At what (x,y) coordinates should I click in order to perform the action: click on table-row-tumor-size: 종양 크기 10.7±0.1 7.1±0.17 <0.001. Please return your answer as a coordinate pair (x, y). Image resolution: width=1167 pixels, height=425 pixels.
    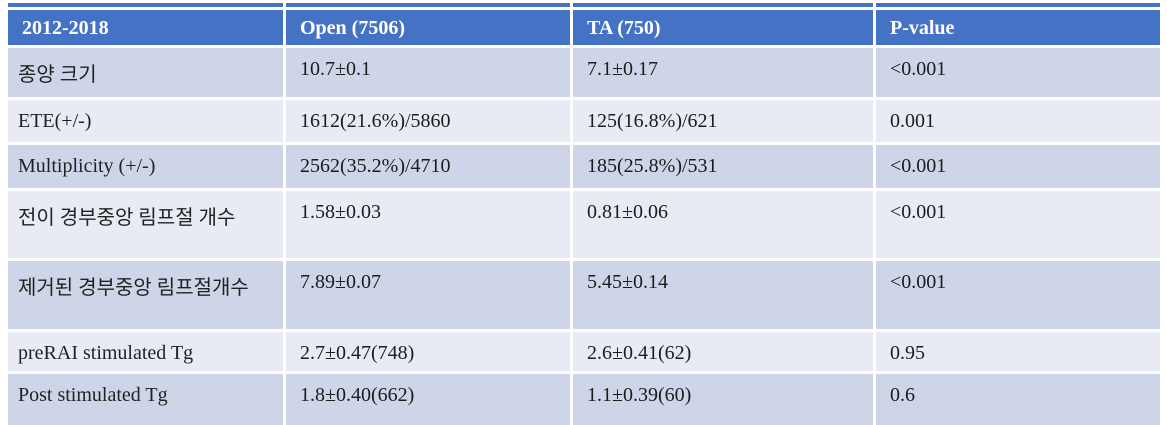
    Looking at the image, I should click on (584, 72).